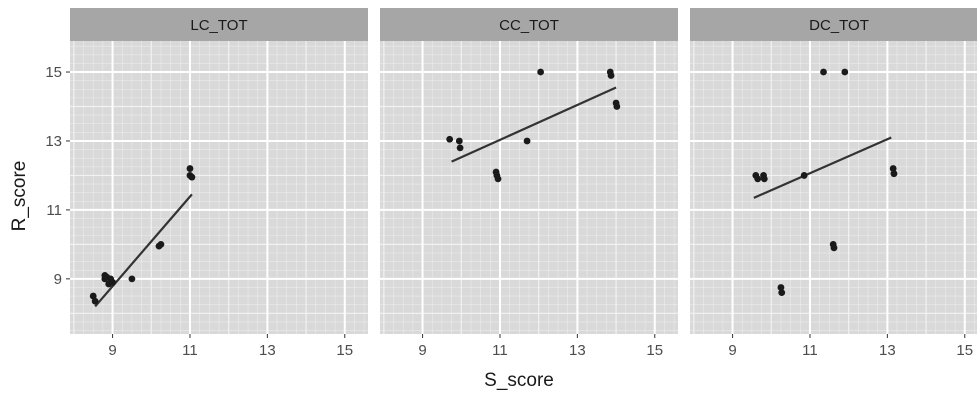  I want to click on facet-strip-label: DC_TOT, so click(839, 25).